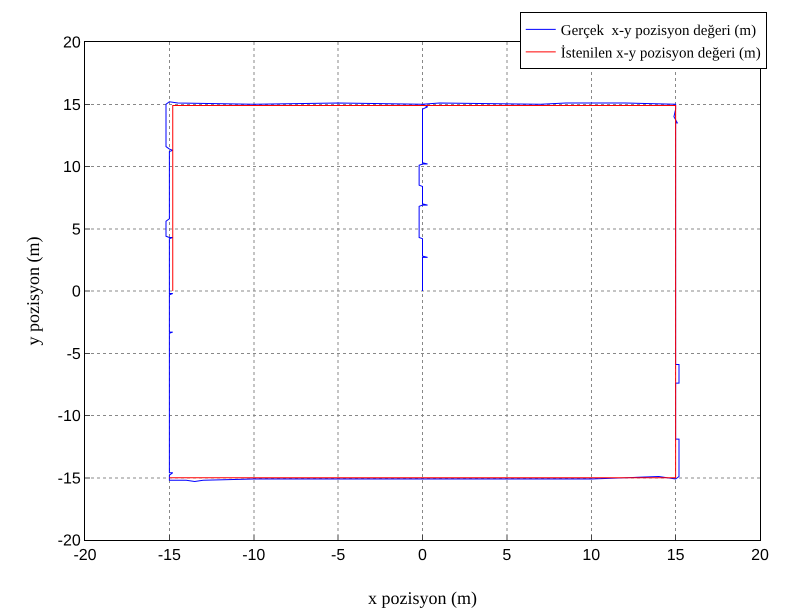 The height and width of the screenshot is (612, 796). What do you see at coordinates (507, 555) in the screenshot?
I see `x-tick-label: 5` at bounding box center [507, 555].